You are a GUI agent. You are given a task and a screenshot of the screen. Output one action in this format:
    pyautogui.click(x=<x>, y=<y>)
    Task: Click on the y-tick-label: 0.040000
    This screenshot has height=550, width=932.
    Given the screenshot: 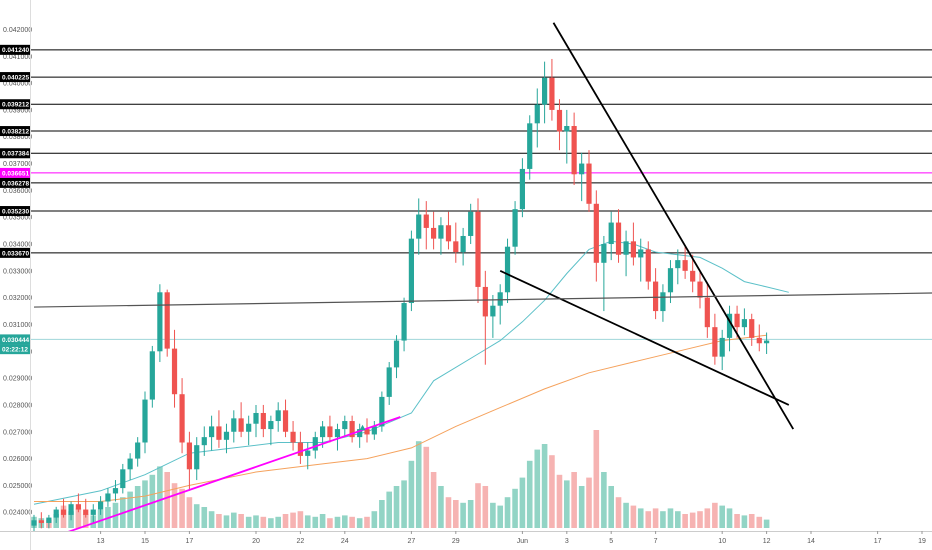 What is the action you would take?
    pyautogui.click(x=17, y=84)
    